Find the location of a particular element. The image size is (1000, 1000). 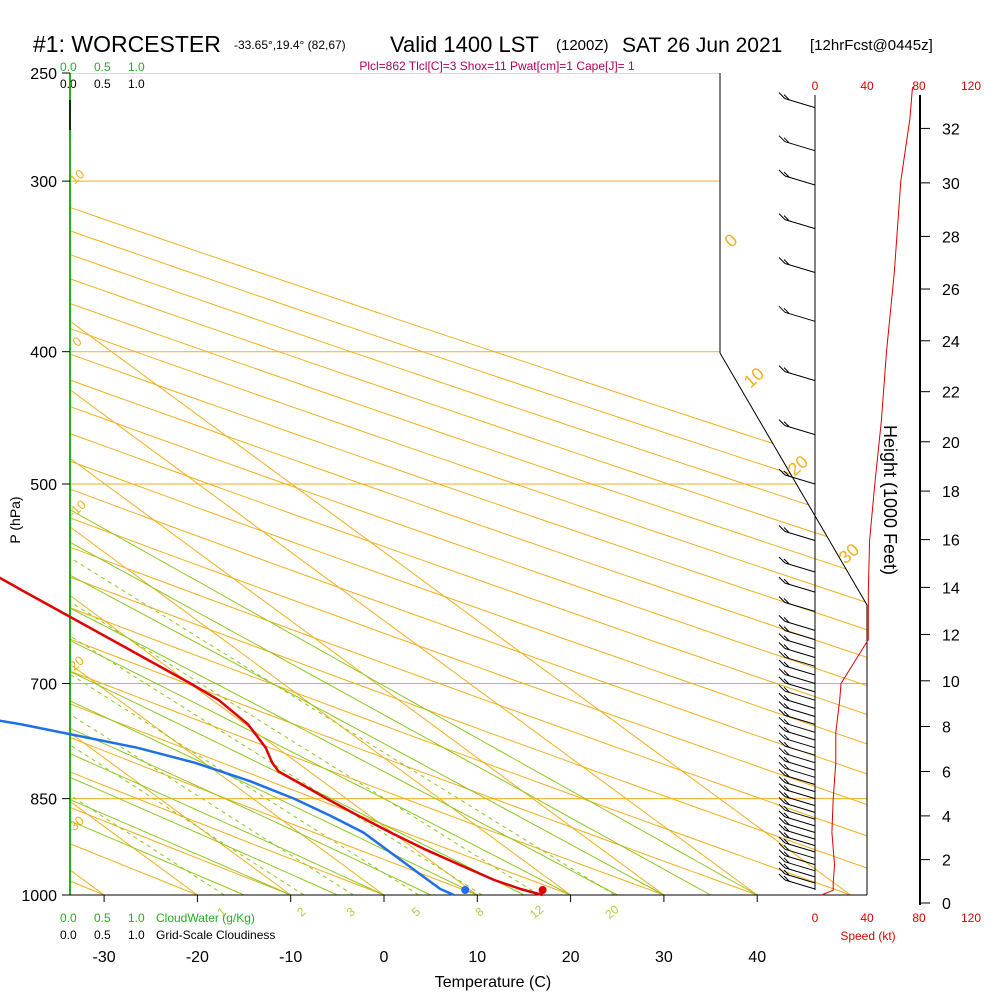

pressure-tick-label: 400 is located at coordinates (43, 353).